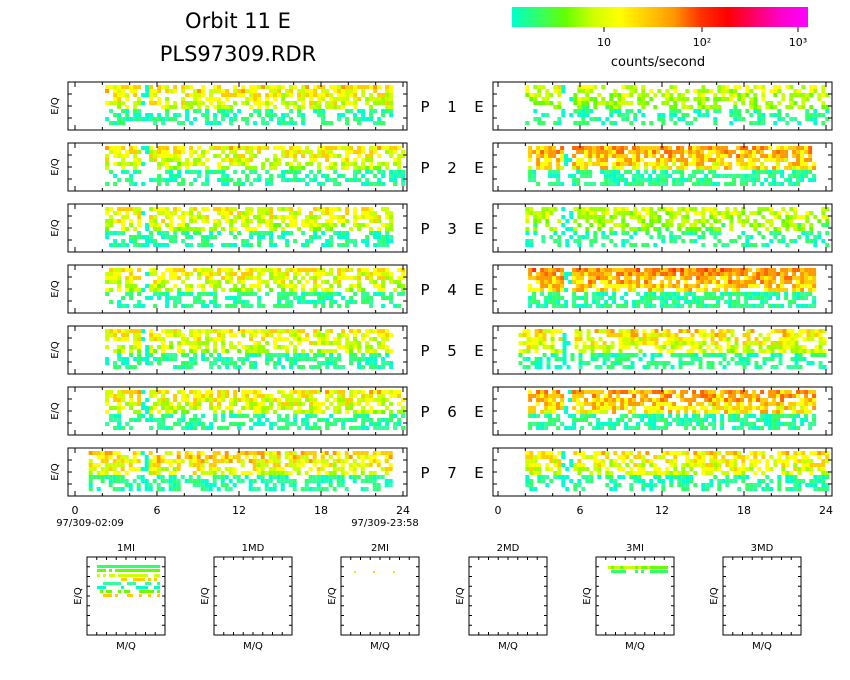 The width and height of the screenshot is (850, 680). Describe the element at coordinates (55, 350) in the screenshot. I see `y-axis-label: E/Q` at that location.